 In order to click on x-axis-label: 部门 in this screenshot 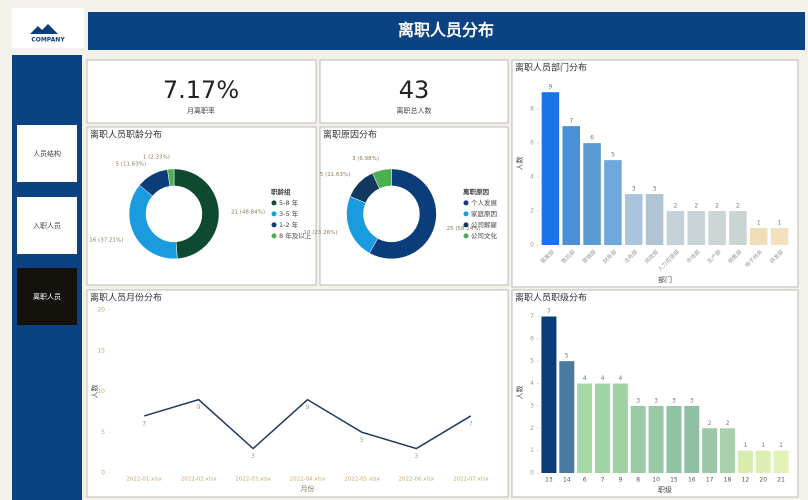, I will do `click(665, 279)`.